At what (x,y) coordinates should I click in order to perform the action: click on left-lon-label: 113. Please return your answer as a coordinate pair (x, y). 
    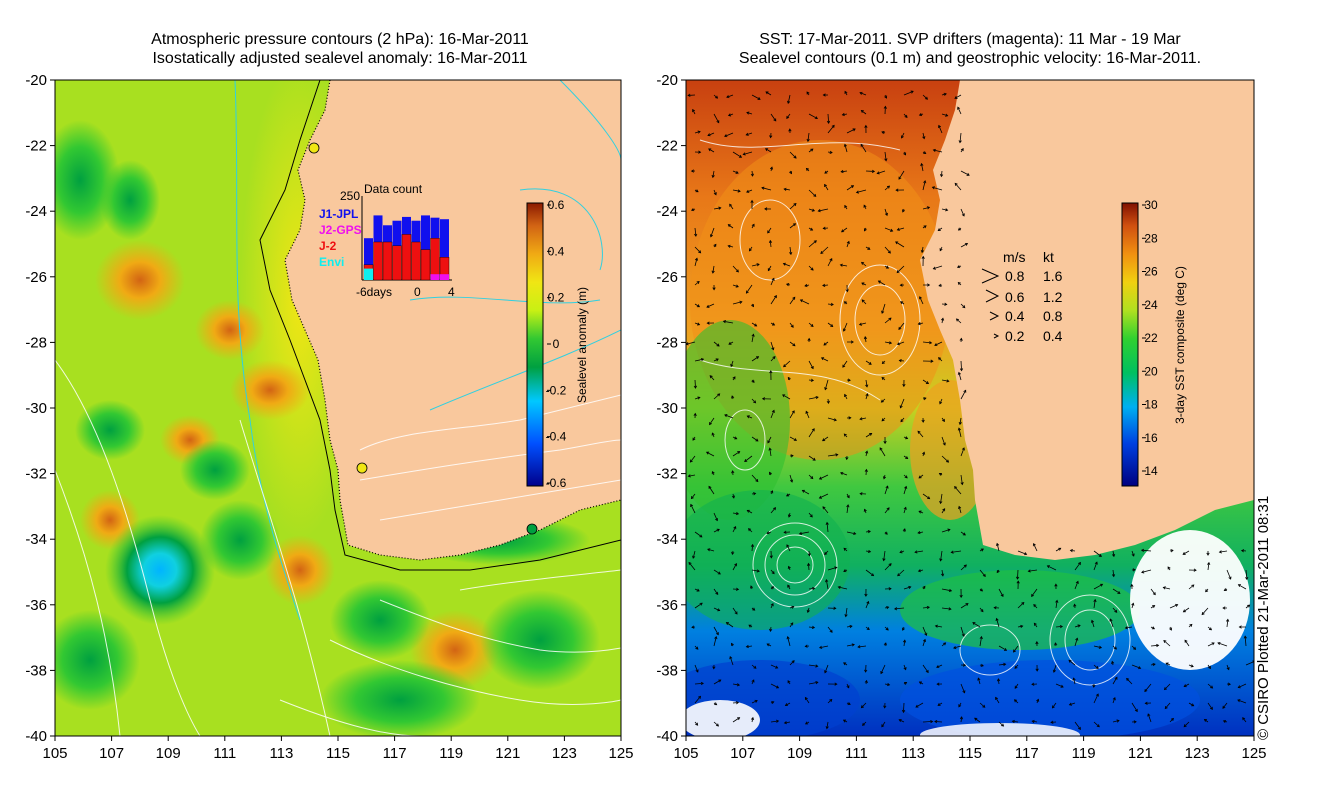
    Looking at the image, I should click on (281, 753).